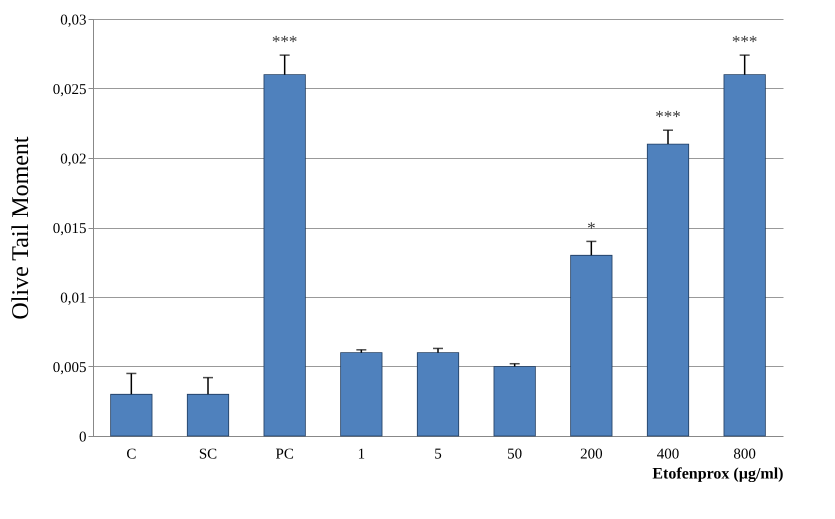 The width and height of the screenshot is (835, 519). Describe the element at coordinates (69, 368) in the screenshot. I see `y-tick-label: 0,005` at that location.